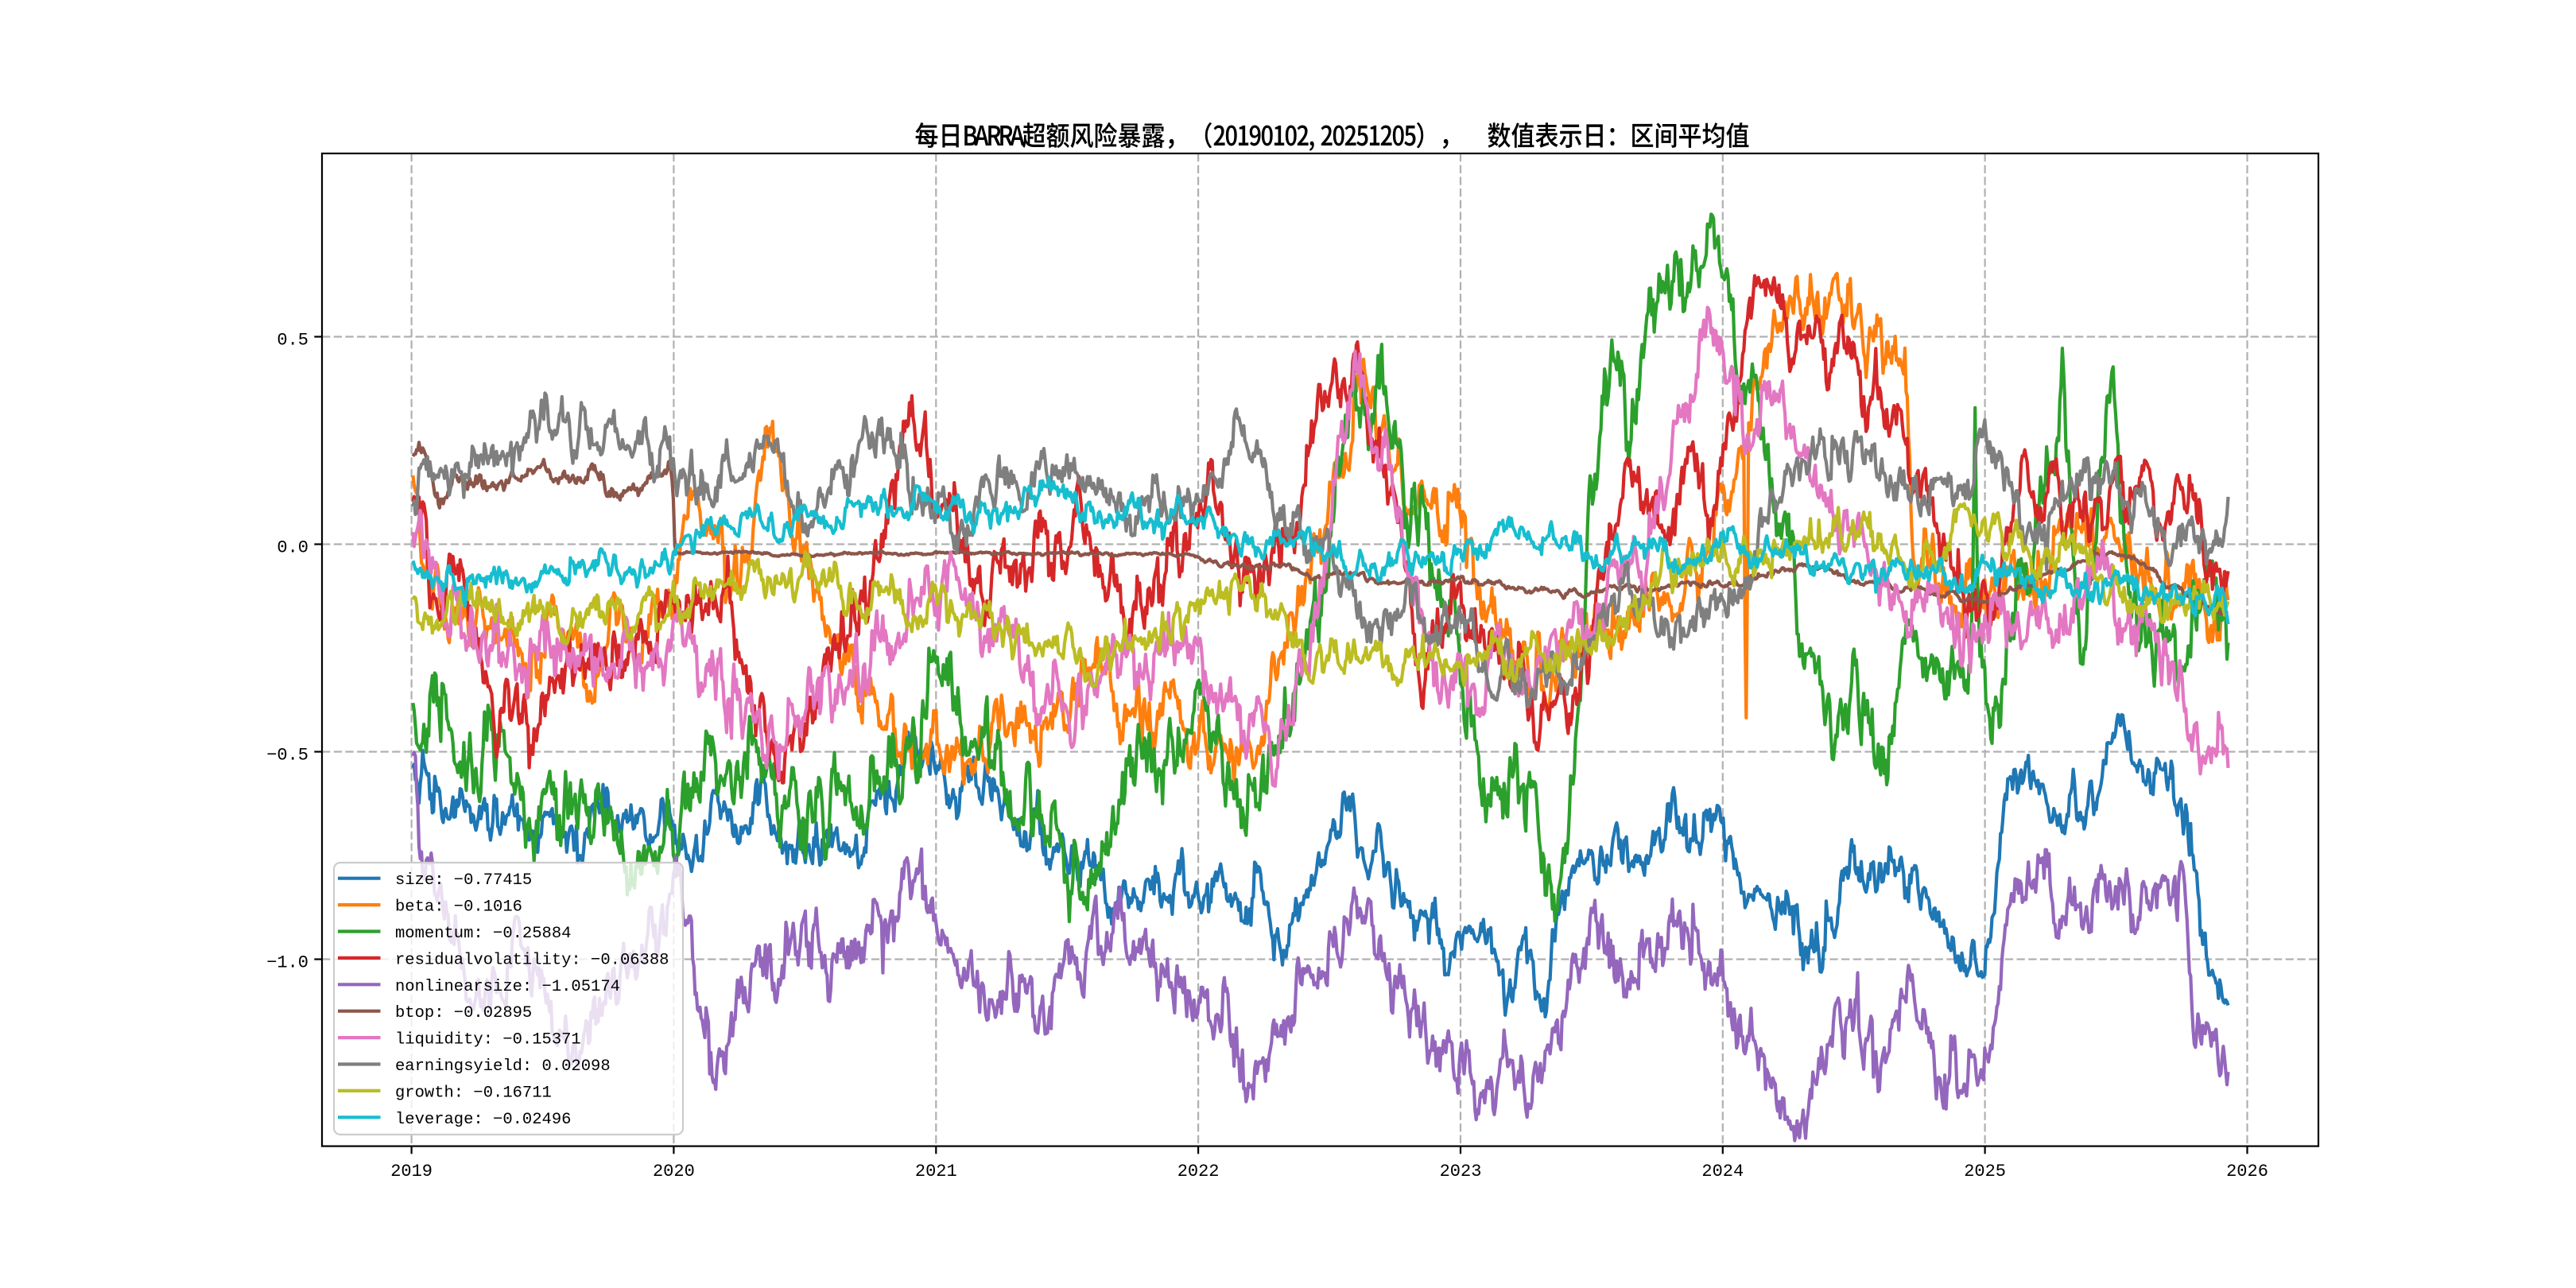 This screenshot has height=1288, width=2576. What do you see at coordinates (412, 1171) in the screenshot?
I see `svg-text: 2019` at bounding box center [412, 1171].